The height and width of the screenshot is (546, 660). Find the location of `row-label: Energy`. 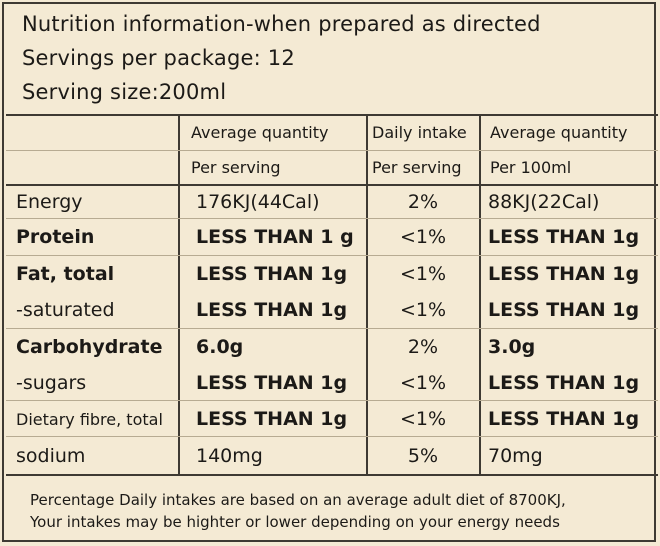

row-label: Energy is located at coordinates (49, 202).